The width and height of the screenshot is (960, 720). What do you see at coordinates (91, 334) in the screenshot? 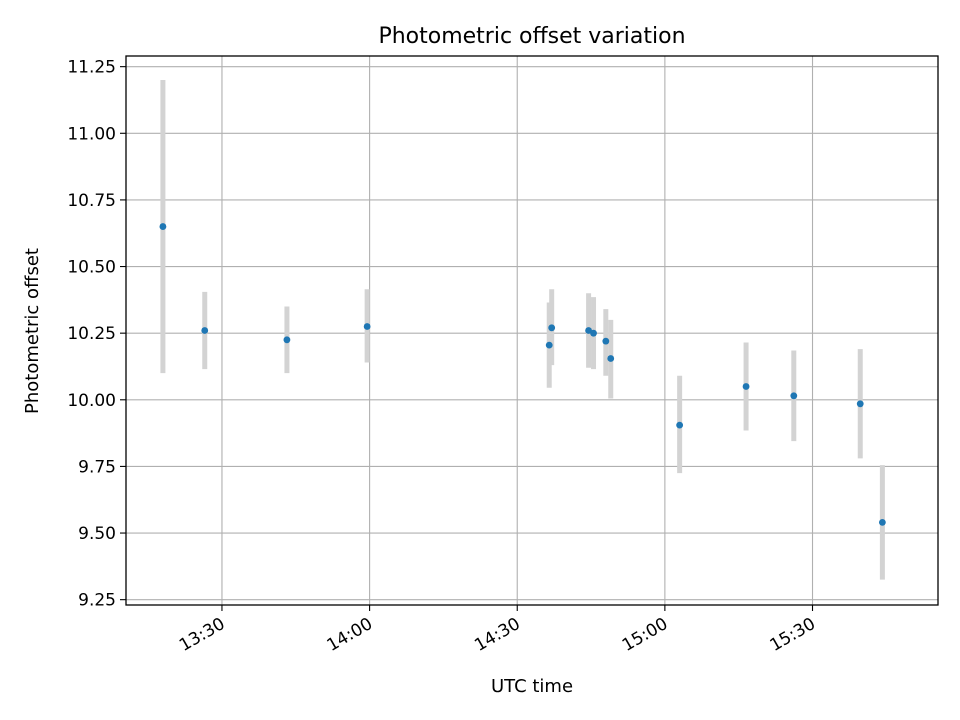
I see `y-tick-label: 10.25` at bounding box center [91, 334].